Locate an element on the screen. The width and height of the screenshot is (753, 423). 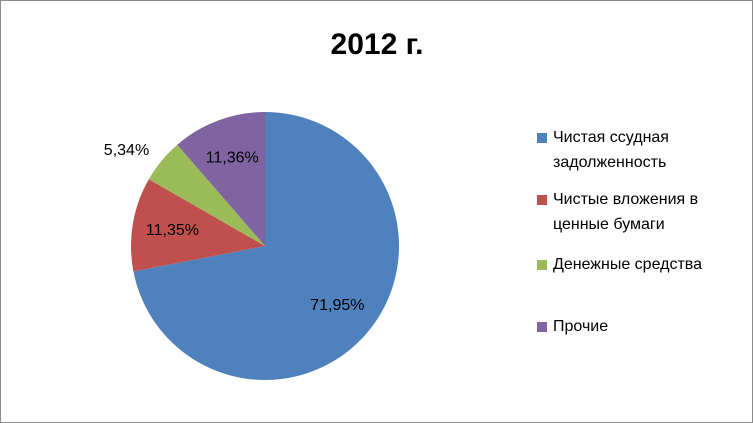
legend-label: Чистые вложения в ценные бумаги is located at coordinates (626, 212).